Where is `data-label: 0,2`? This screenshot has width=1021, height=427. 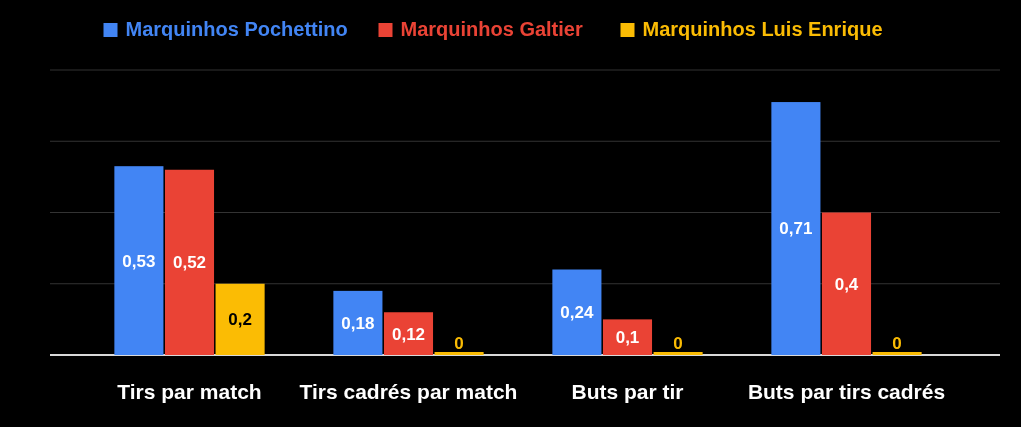
data-label: 0,2 is located at coordinates (240, 320).